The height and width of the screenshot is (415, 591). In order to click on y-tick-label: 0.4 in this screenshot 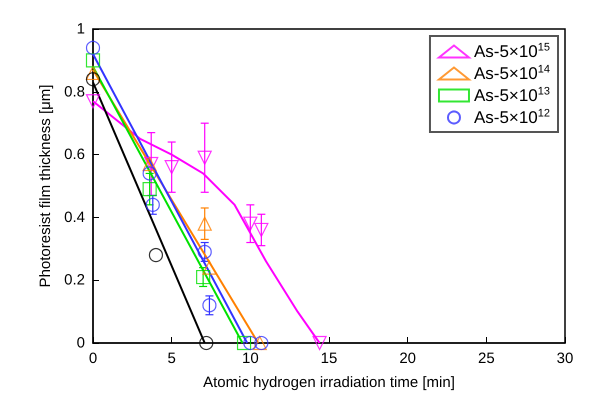, I will do `click(74, 217)`.